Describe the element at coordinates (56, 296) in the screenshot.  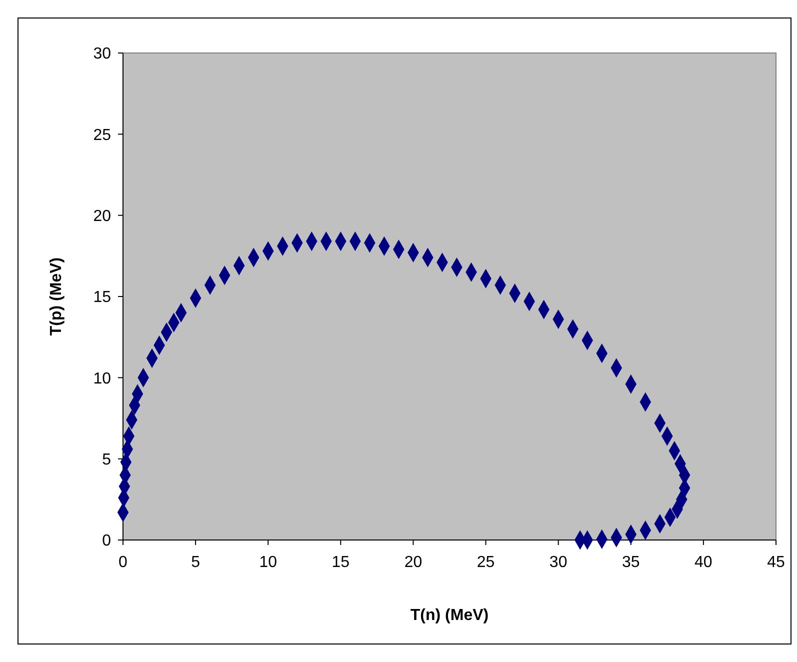
I see `y-axis-title: T(p) (MeV)` at that location.